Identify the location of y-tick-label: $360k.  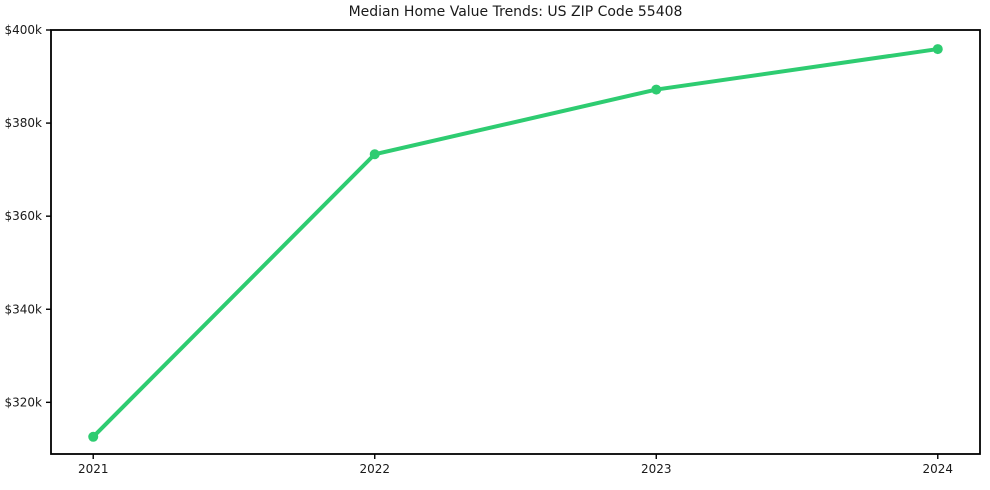
(24, 216).